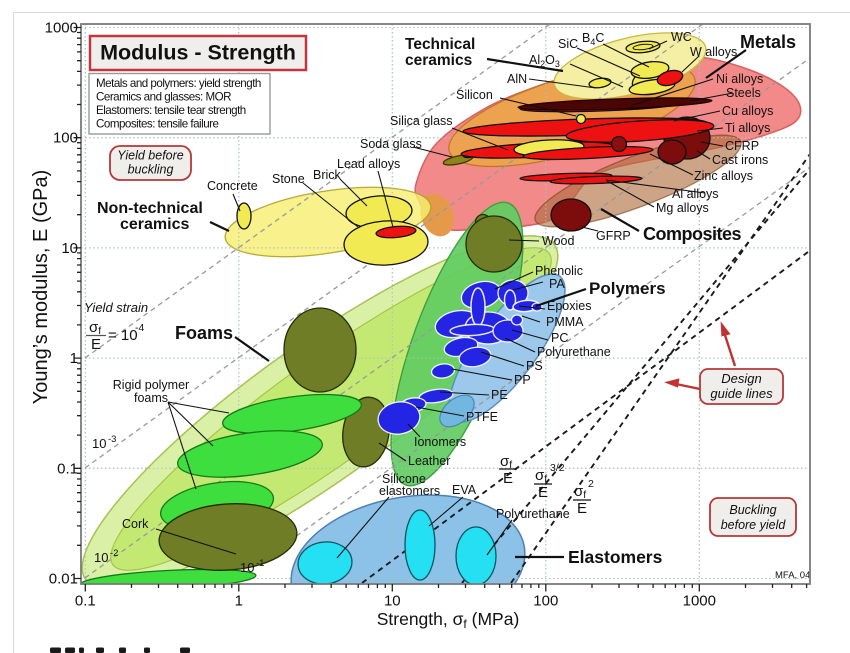 The height and width of the screenshot is (653, 850). Describe the element at coordinates (198, 53) in the screenshot. I see `svg-text: Modulus - Strength` at that location.